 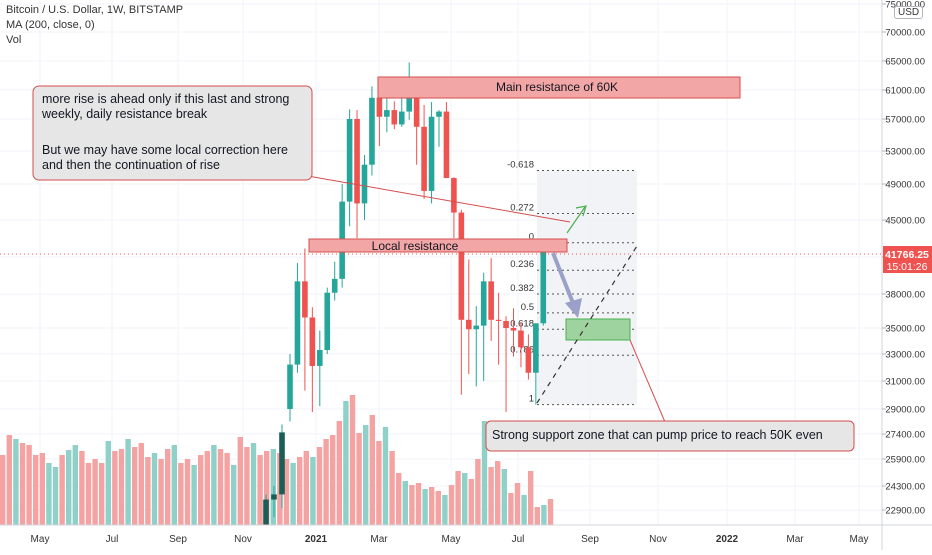 I want to click on chart-title: Bitcoin / U.S. Dollar, 1W, BITSTAMP, so click(x=95, y=10).